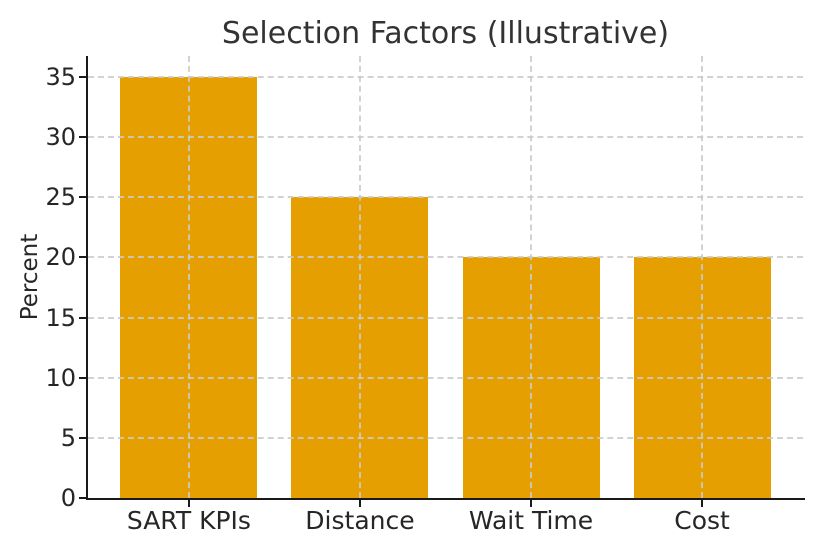 The width and height of the screenshot is (825, 550). What do you see at coordinates (531, 520) in the screenshot?
I see `x-tick-label: Wait Time` at bounding box center [531, 520].